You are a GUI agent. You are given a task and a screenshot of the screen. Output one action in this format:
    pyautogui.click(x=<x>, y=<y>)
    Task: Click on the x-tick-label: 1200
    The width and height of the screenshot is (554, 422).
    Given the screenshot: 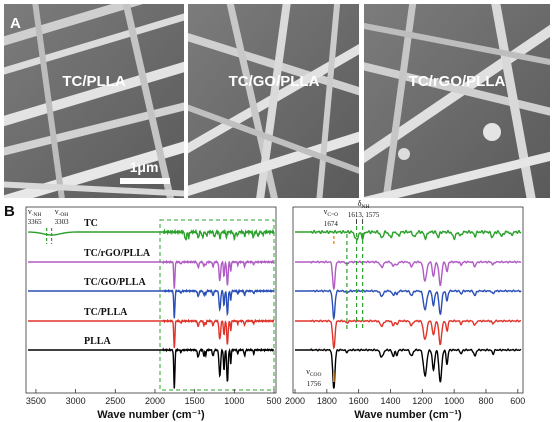 What is the action you would take?
    pyautogui.click(x=422, y=401)
    